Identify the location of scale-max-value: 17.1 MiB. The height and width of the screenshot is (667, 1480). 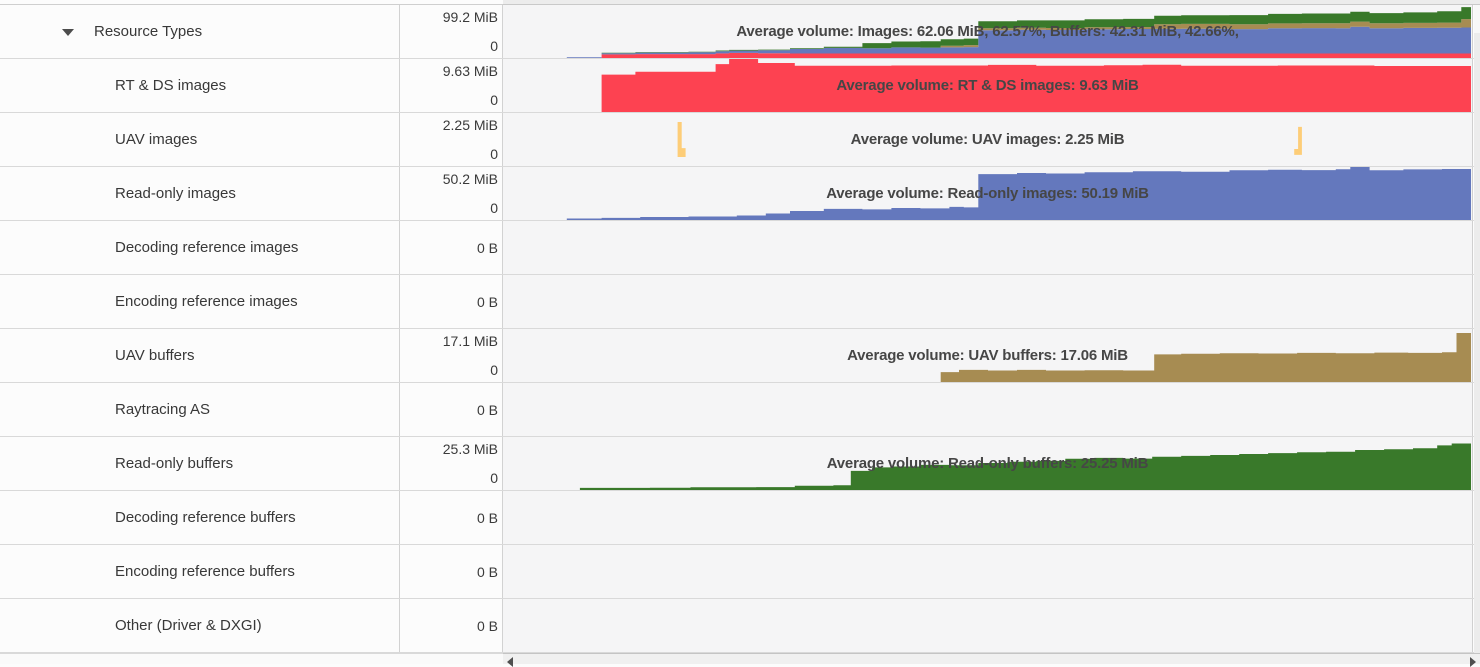
(470, 341).